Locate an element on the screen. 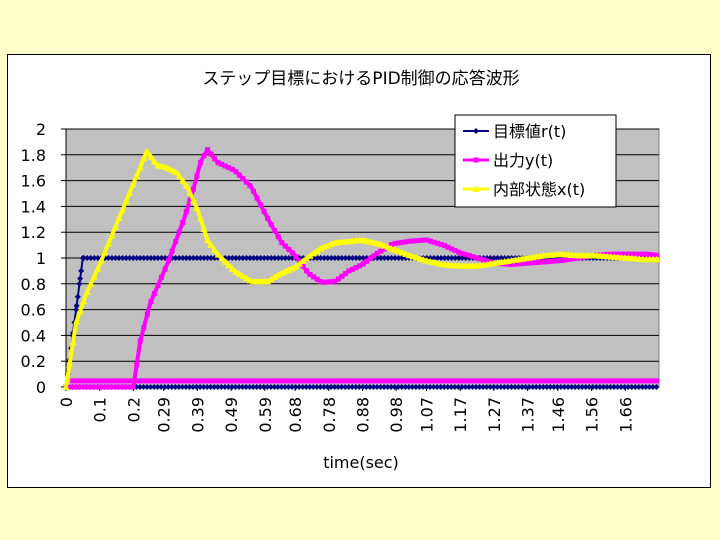 The height and width of the screenshot is (540, 720). x-tick-label: 1.66 is located at coordinates (625, 415).